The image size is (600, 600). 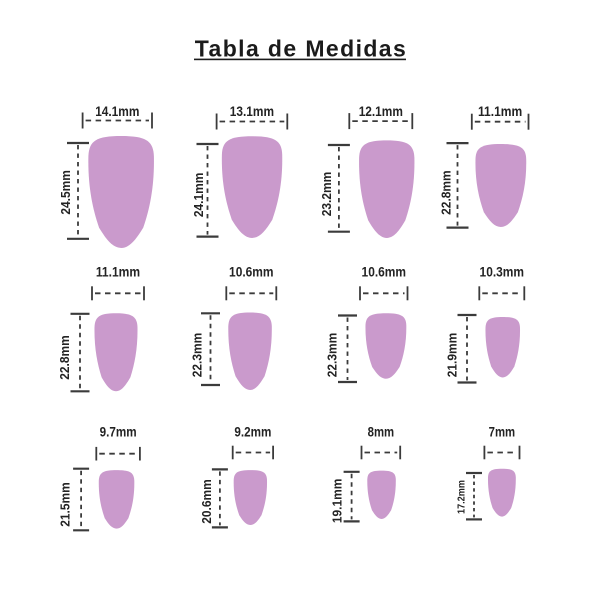 What do you see at coordinates (381, 111) in the screenshot?
I see `svg-text: 12.1mm` at bounding box center [381, 111].